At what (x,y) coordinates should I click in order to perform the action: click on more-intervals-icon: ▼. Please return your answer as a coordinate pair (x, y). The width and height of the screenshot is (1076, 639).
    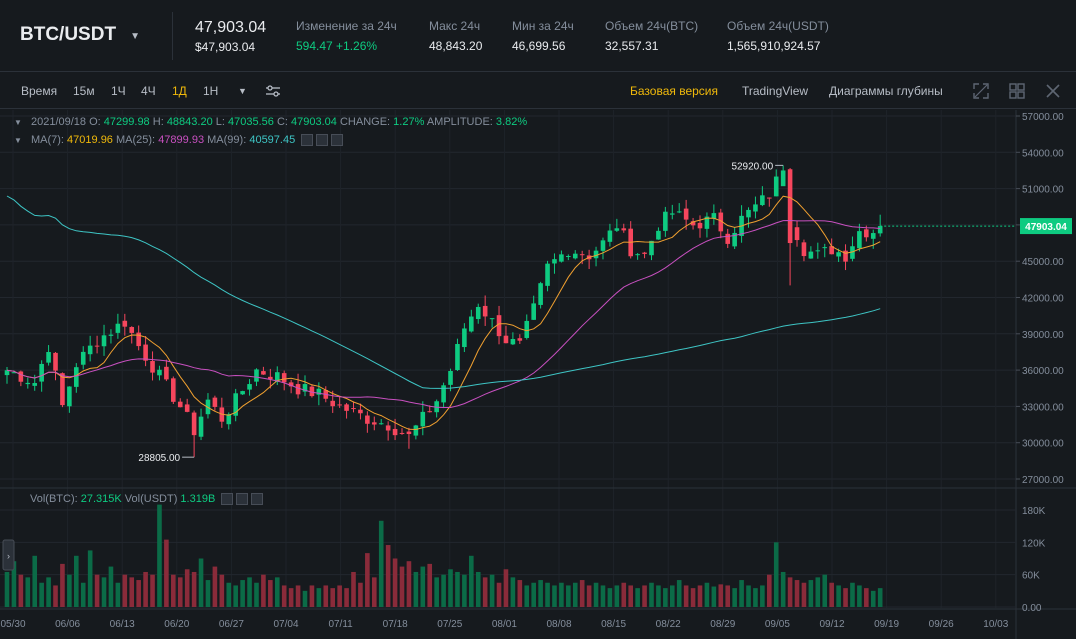
    Looking at the image, I should click on (242, 91).